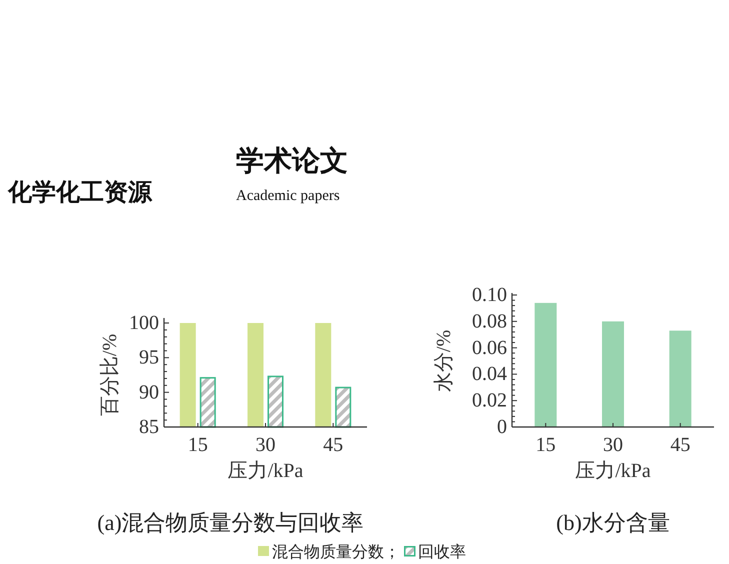  What do you see at coordinates (489, 401) in the screenshot?
I see `y-tick-label: 0.02` at bounding box center [489, 401].